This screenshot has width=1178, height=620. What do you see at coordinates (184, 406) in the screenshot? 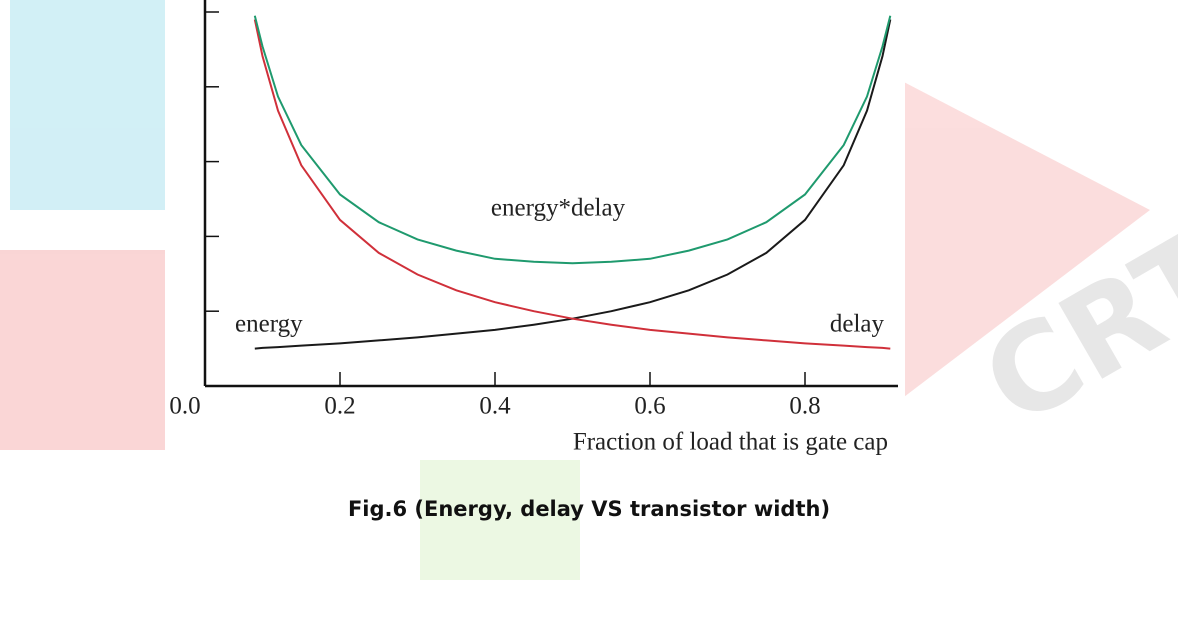
I see `x-tick-label: 0.0` at bounding box center [184, 406].